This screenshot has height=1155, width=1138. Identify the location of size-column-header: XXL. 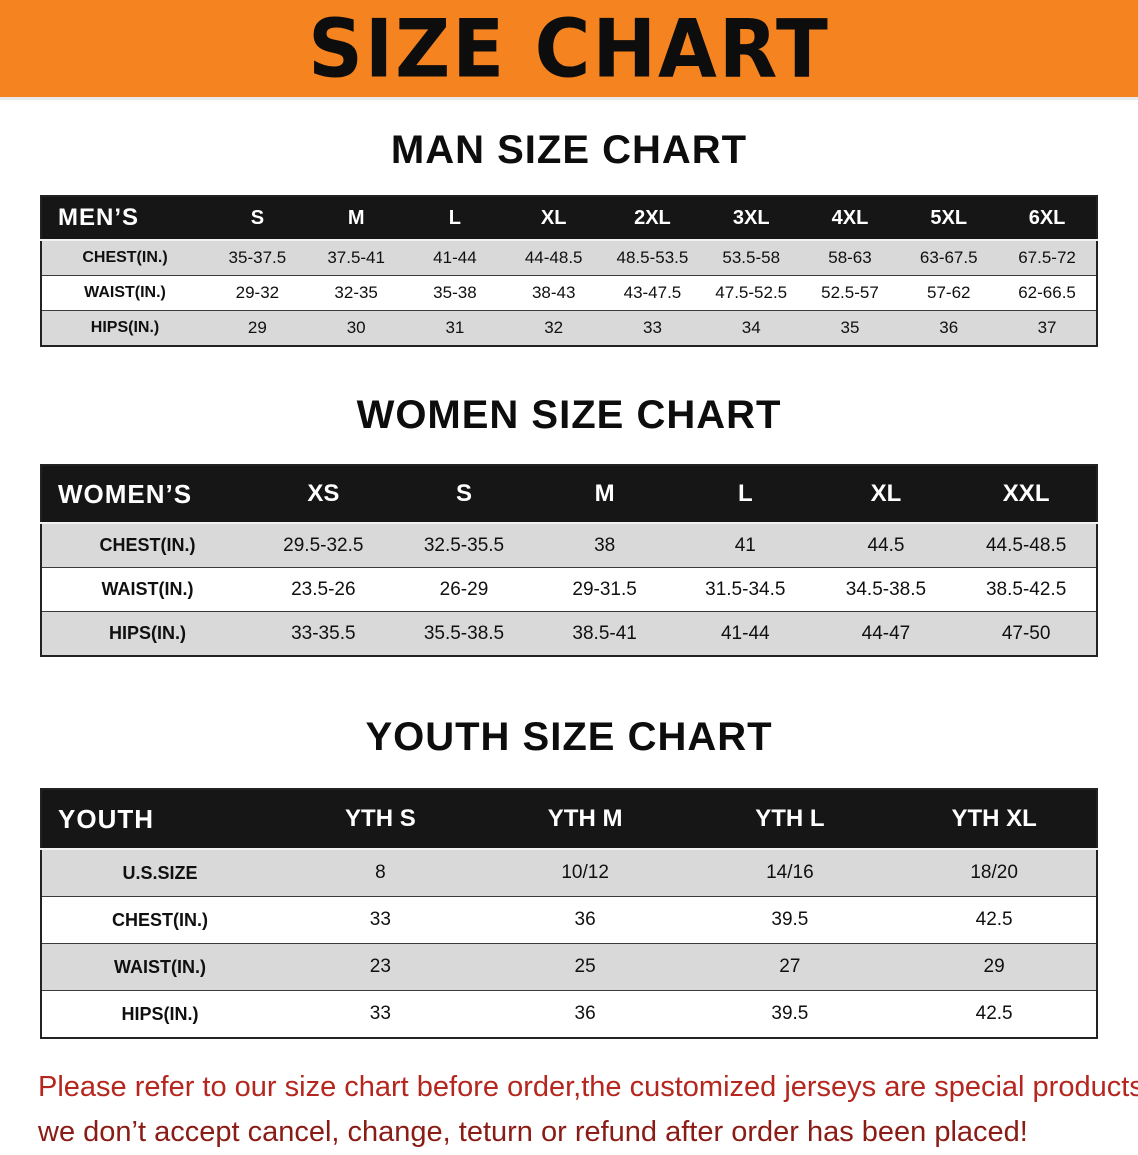
(1026, 494).